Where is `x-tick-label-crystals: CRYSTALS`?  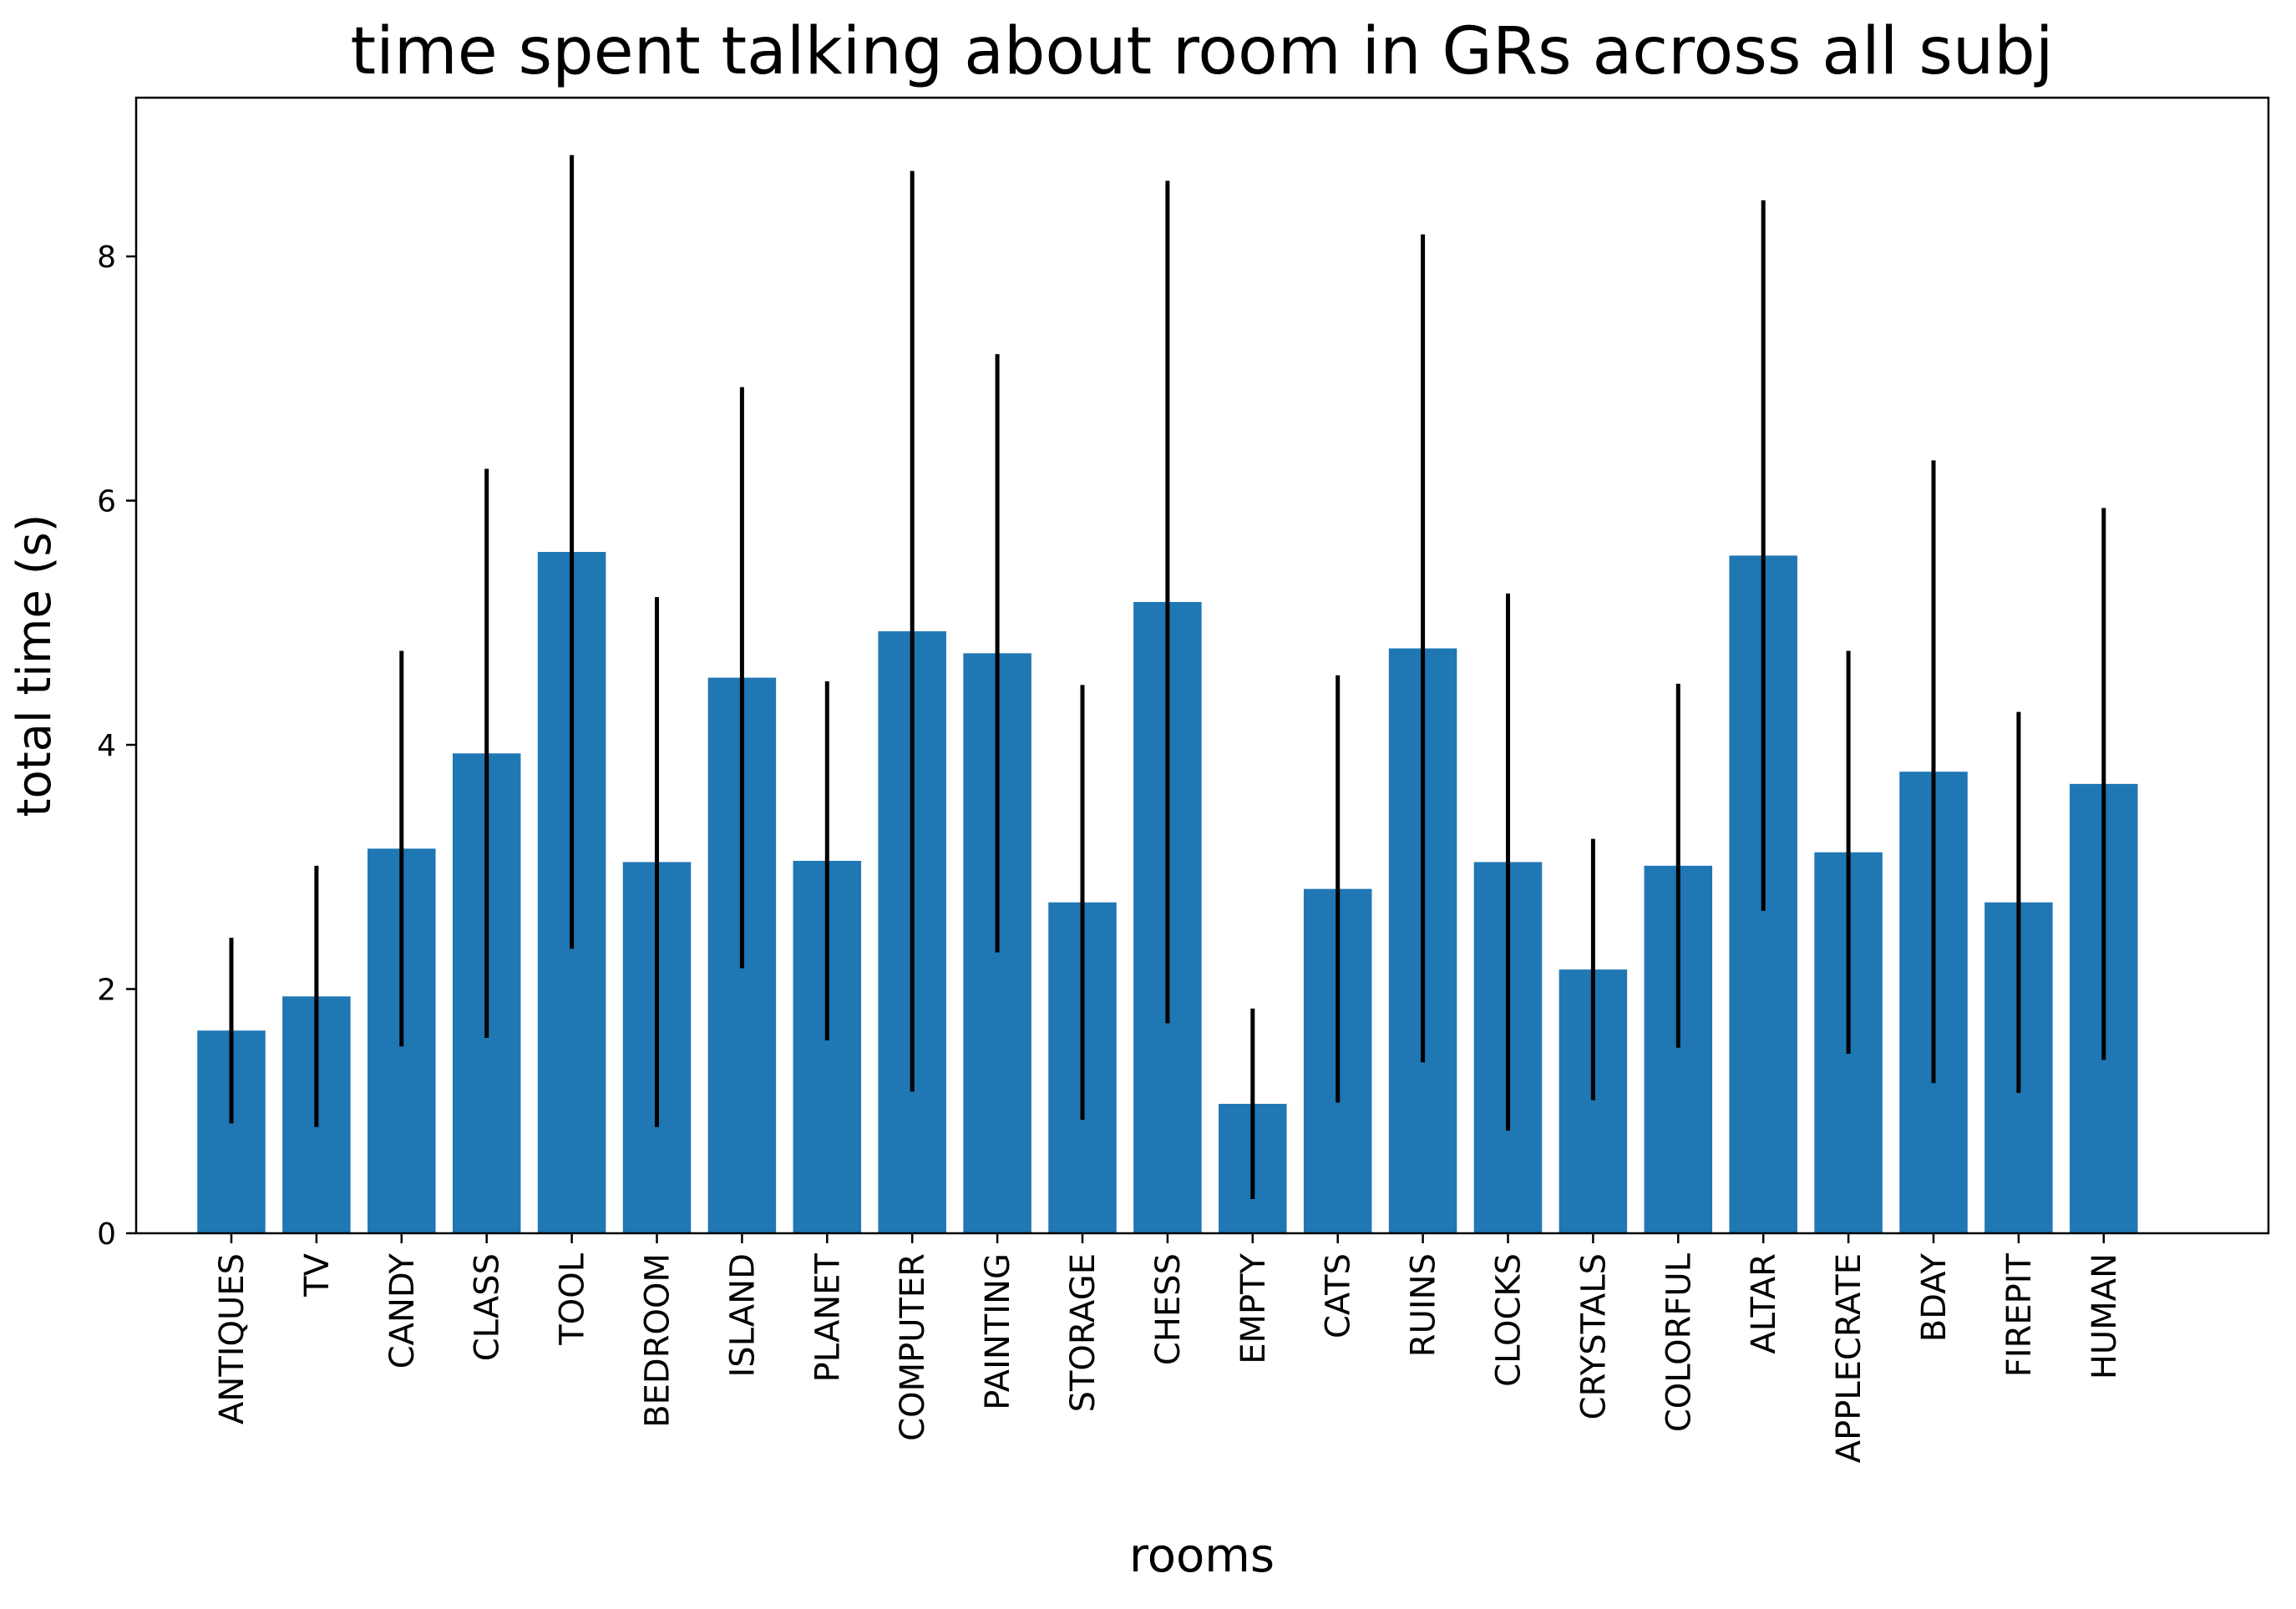 x-tick-label-crystals: CRYSTALS is located at coordinates (1593, 1336).